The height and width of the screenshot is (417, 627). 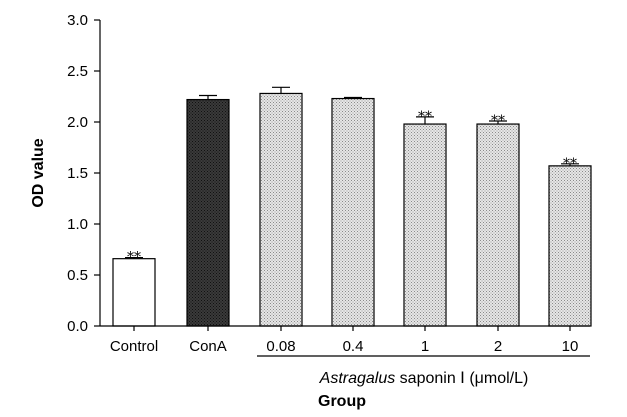 I want to click on x-axis-title: Group, so click(x=342, y=401).